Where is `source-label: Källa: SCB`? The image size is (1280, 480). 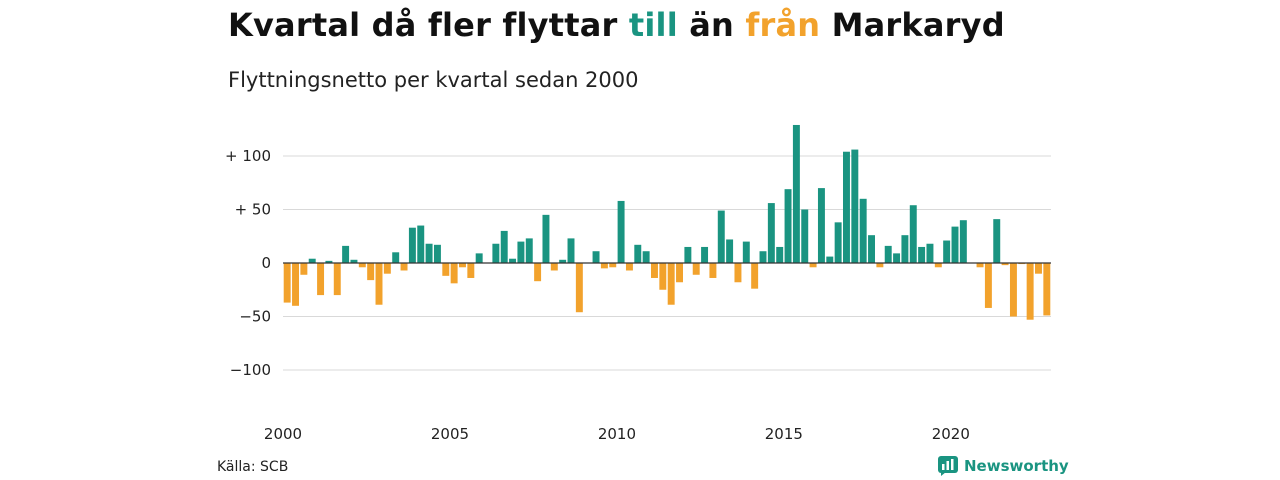 source-label: Källa: SCB is located at coordinates (253, 467).